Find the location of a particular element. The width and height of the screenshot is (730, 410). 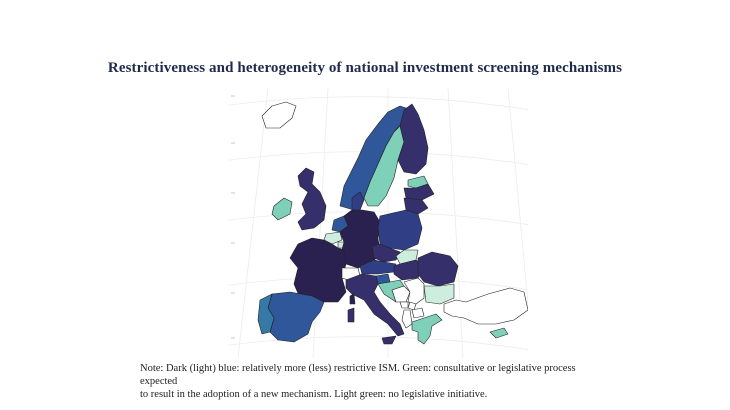

country-denmark is located at coordinates (358, 201).